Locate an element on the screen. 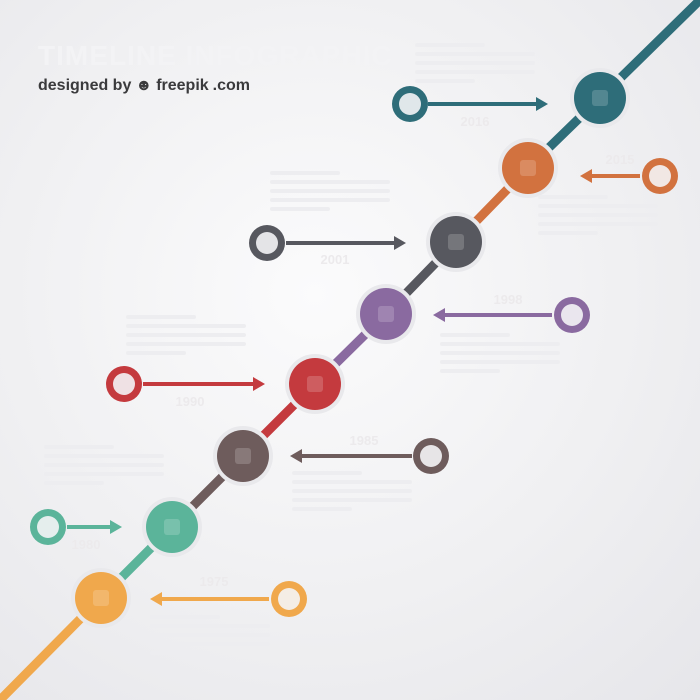 Image resolution: width=700 pixels, height=700 pixels. gear-icon is located at coordinates (528, 168).